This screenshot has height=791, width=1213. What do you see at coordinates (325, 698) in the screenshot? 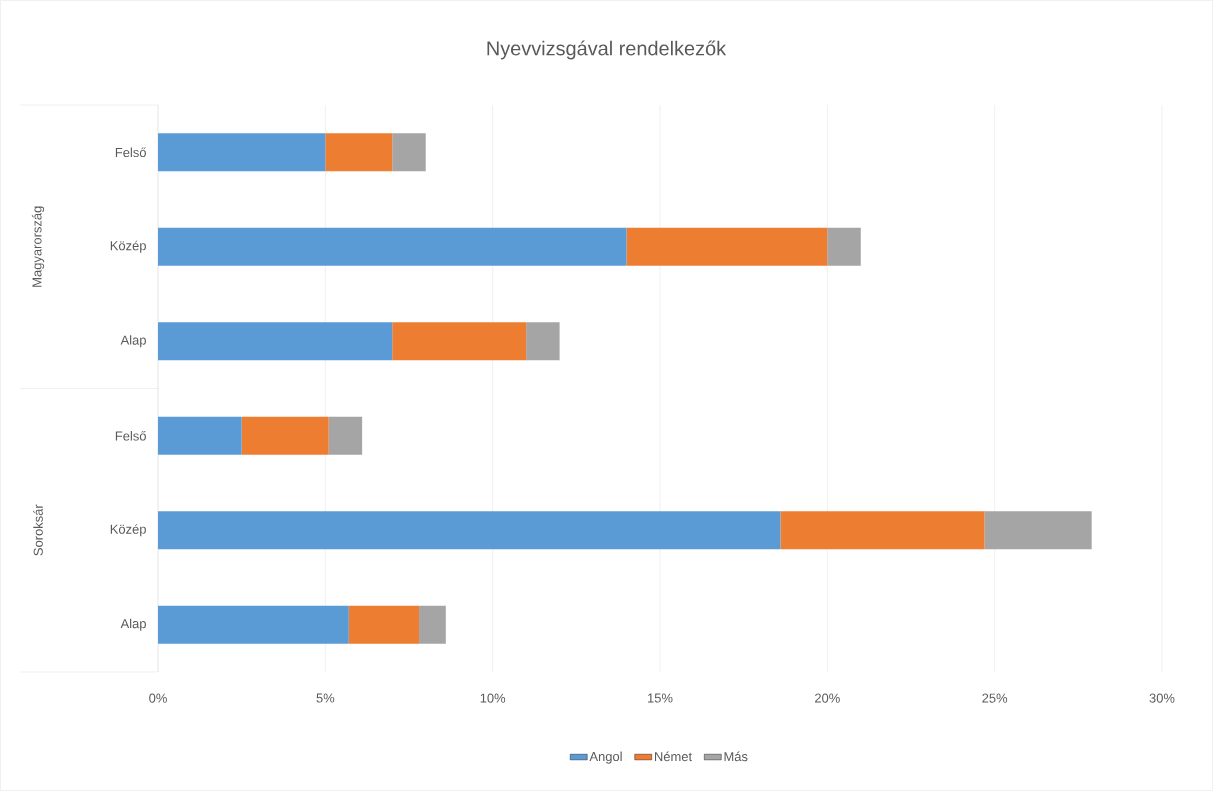
I see `x-tick-label: 5%` at bounding box center [325, 698].